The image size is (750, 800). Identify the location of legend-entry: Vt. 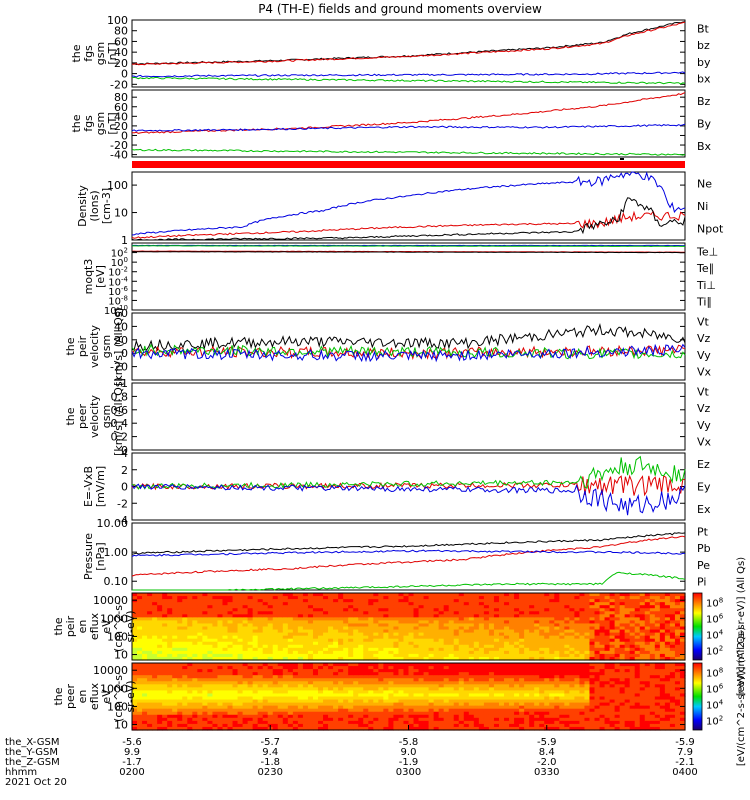
(703, 321).